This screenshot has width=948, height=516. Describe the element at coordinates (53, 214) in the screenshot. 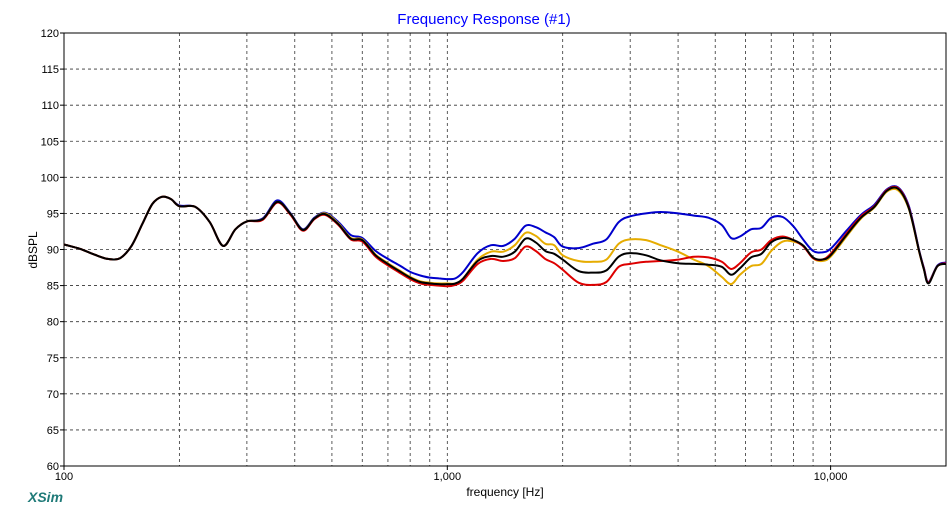

I see `y-tick-label: 95` at that location.